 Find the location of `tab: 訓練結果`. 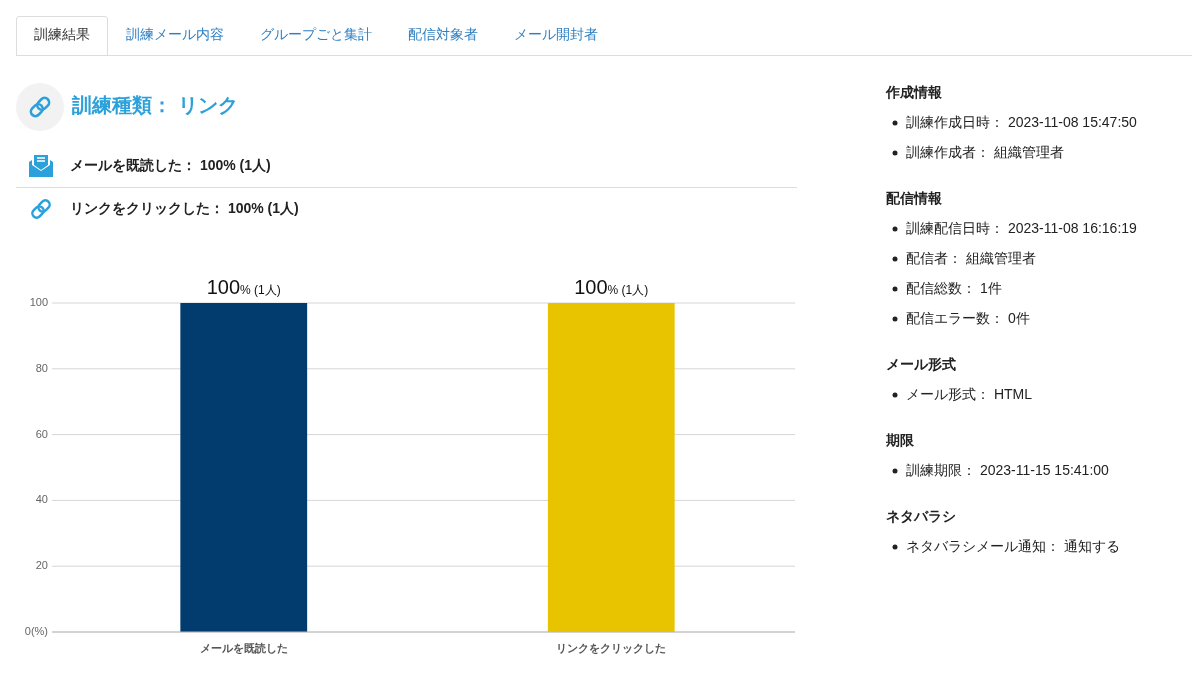

tab: 訓練結果 is located at coordinates (62, 36).